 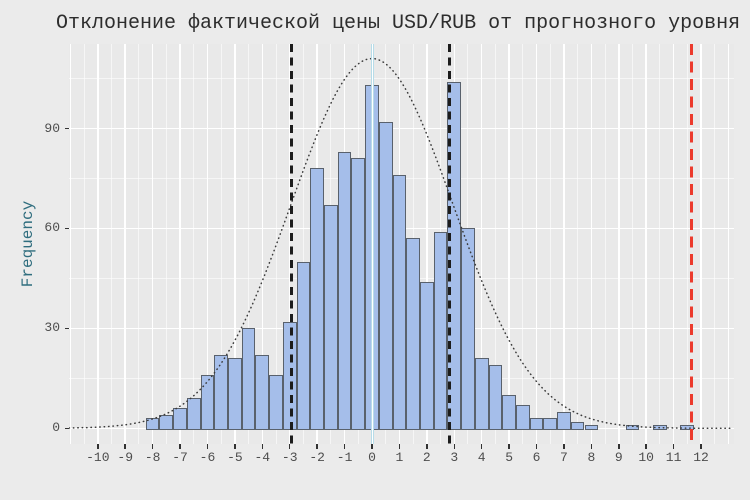 What do you see at coordinates (450, 244) in the screenshot?
I see `upper-band-line` at bounding box center [450, 244].